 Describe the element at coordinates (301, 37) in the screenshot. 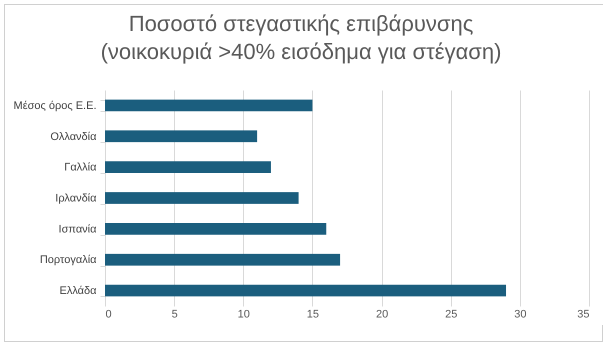

I see `chart-title: Ποσοστό στεγαστικής επιβάρυνσης (νοικοκυριά >40% εισόδημα για στέγαση)` at that location.